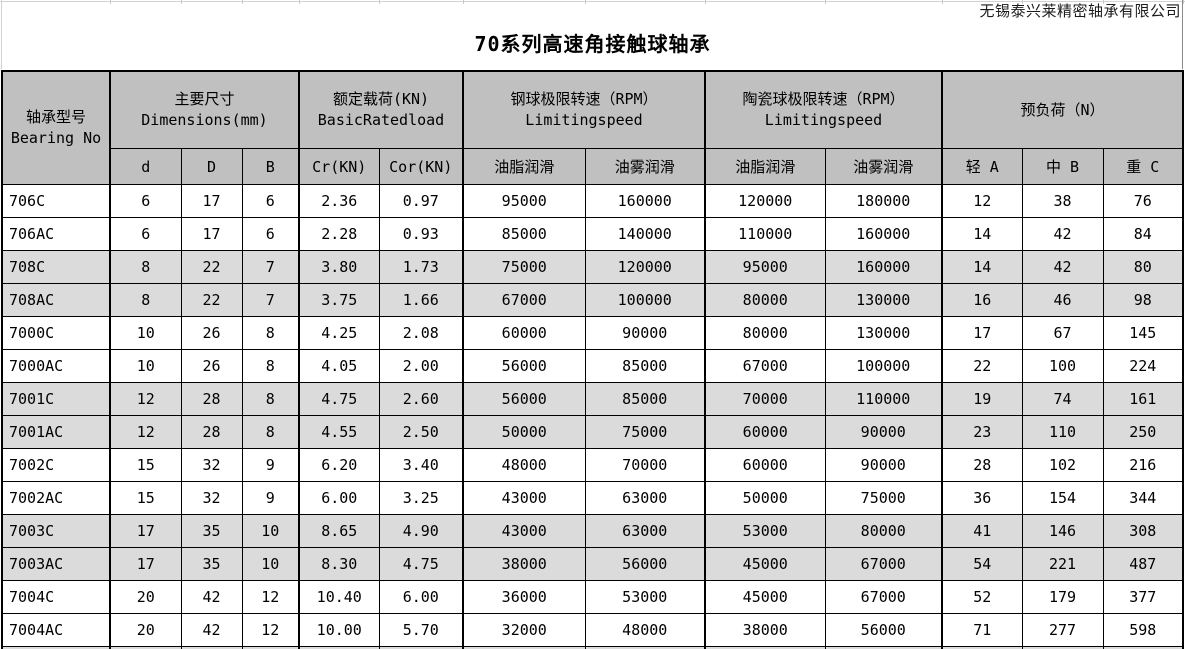 This screenshot has height=649, width=1185. Describe the element at coordinates (211, 531) in the screenshot. I see `value-cell: 35` at that location.